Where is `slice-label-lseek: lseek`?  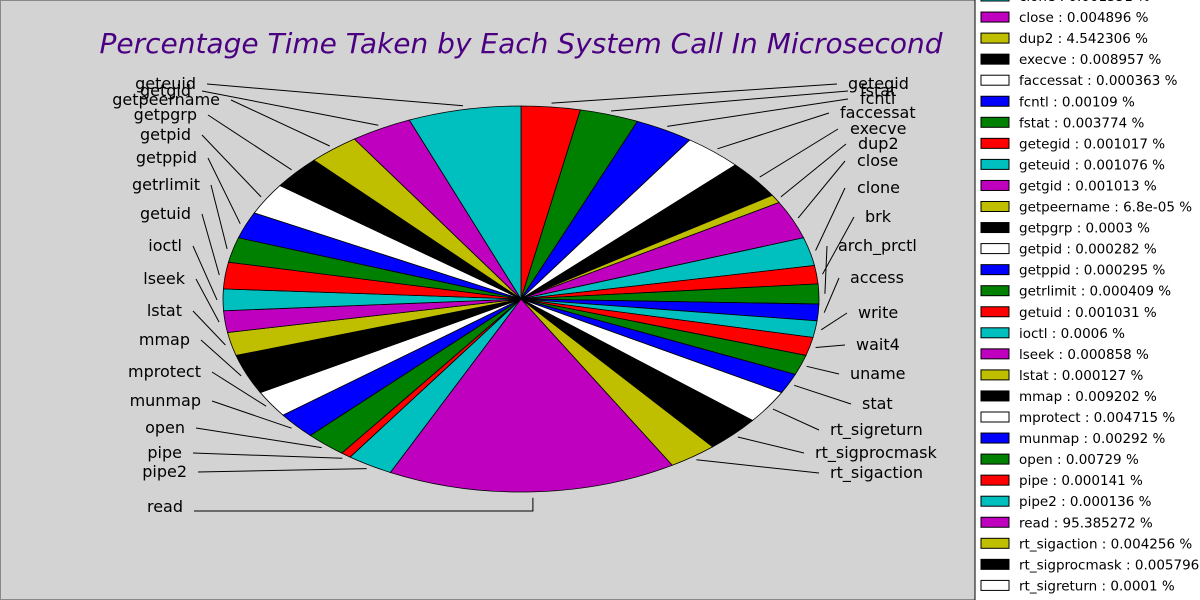
slice-label-lseek: lseek is located at coordinates (164, 278).